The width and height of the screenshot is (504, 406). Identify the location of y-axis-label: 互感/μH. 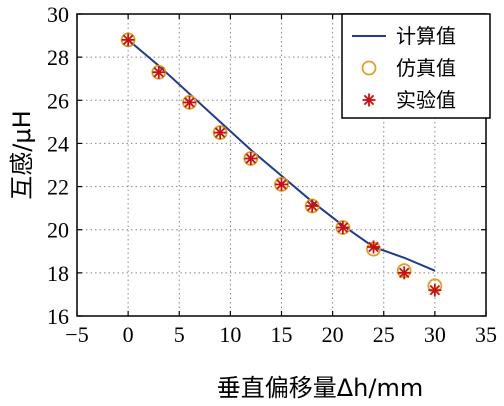
(22, 154).